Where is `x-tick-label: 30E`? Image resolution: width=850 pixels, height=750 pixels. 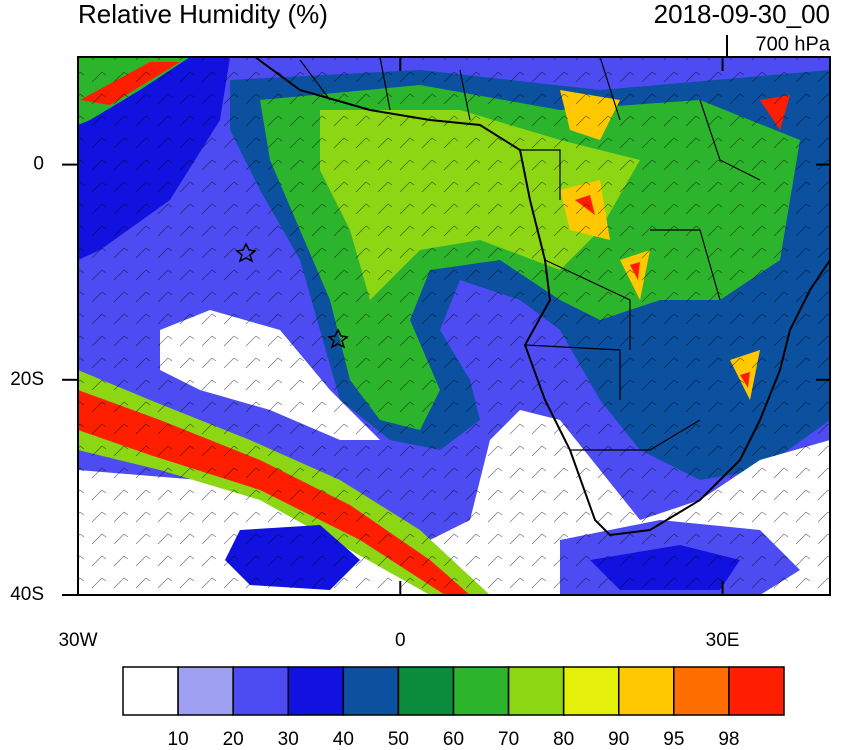
x-tick-label: 30E is located at coordinates (723, 640).